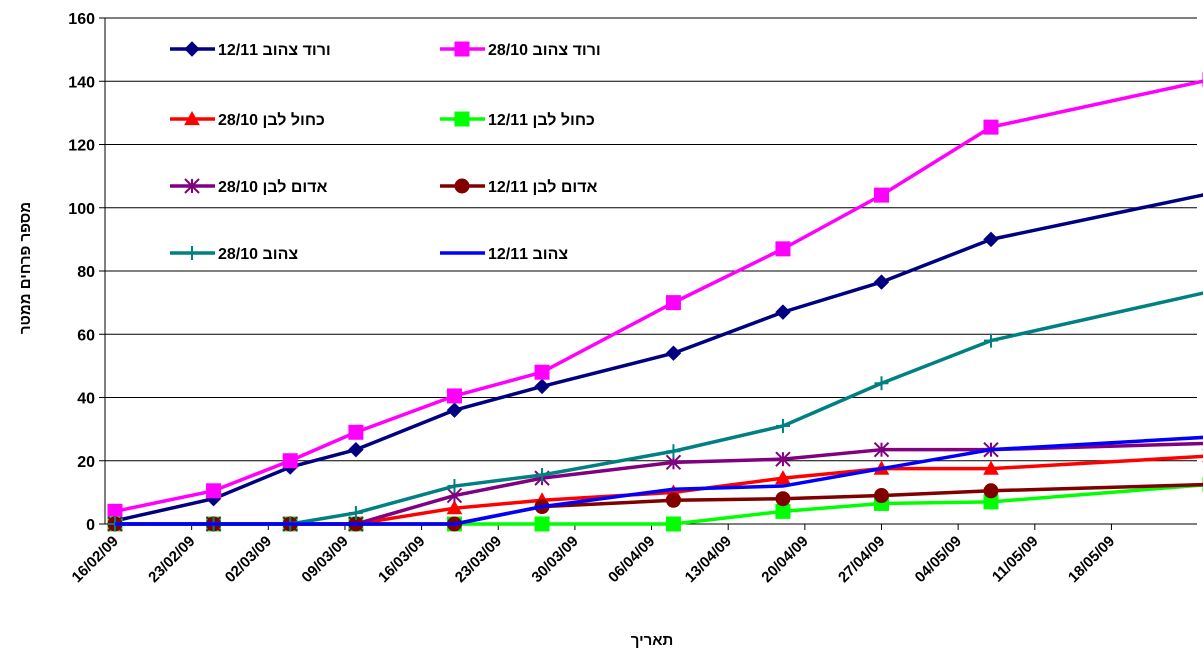  I want to click on x-tick-label: 27/04/09, so click(861, 559).